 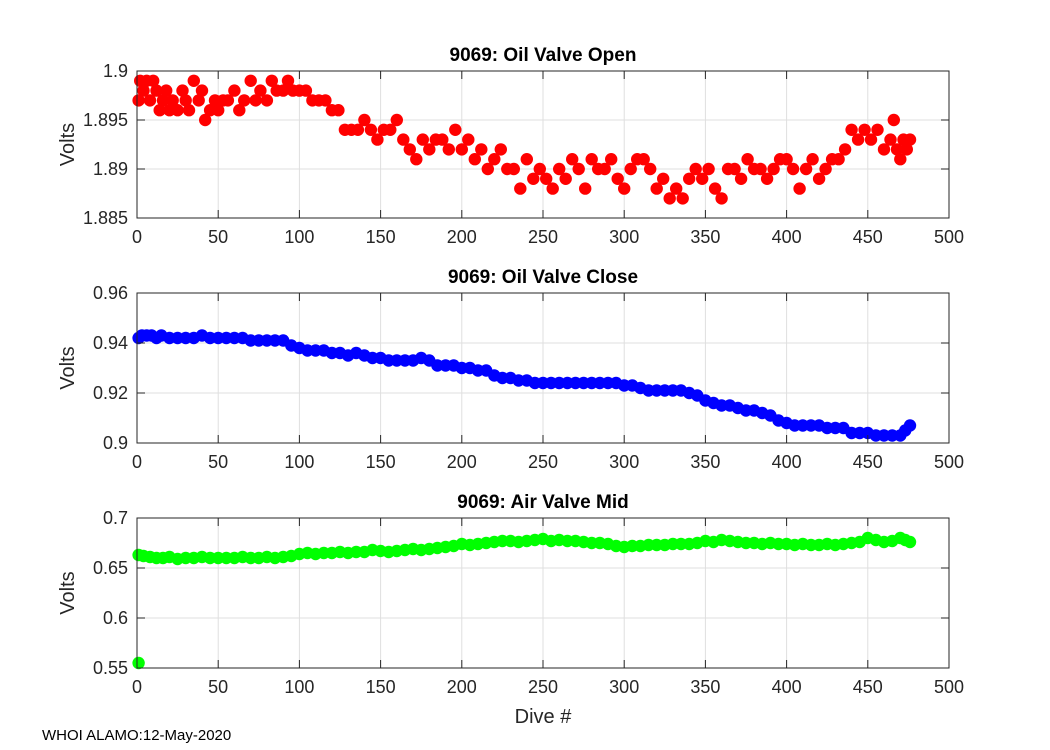 I want to click on x-tick-label: 100, so click(x=299, y=237).